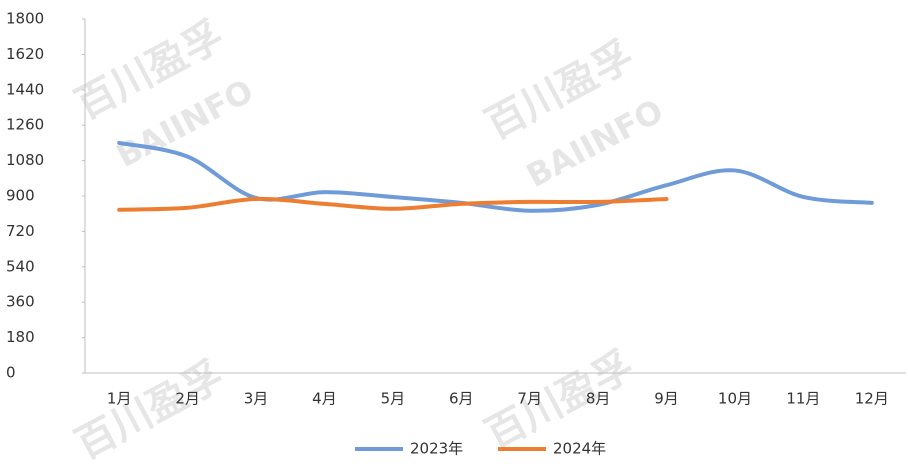 The width and height of the screenshot is (908, 464). What do you see at coordinates (598, 399) in the screenshot?
I see `x-tick-label: 8月` at bounding box center [598, 399].